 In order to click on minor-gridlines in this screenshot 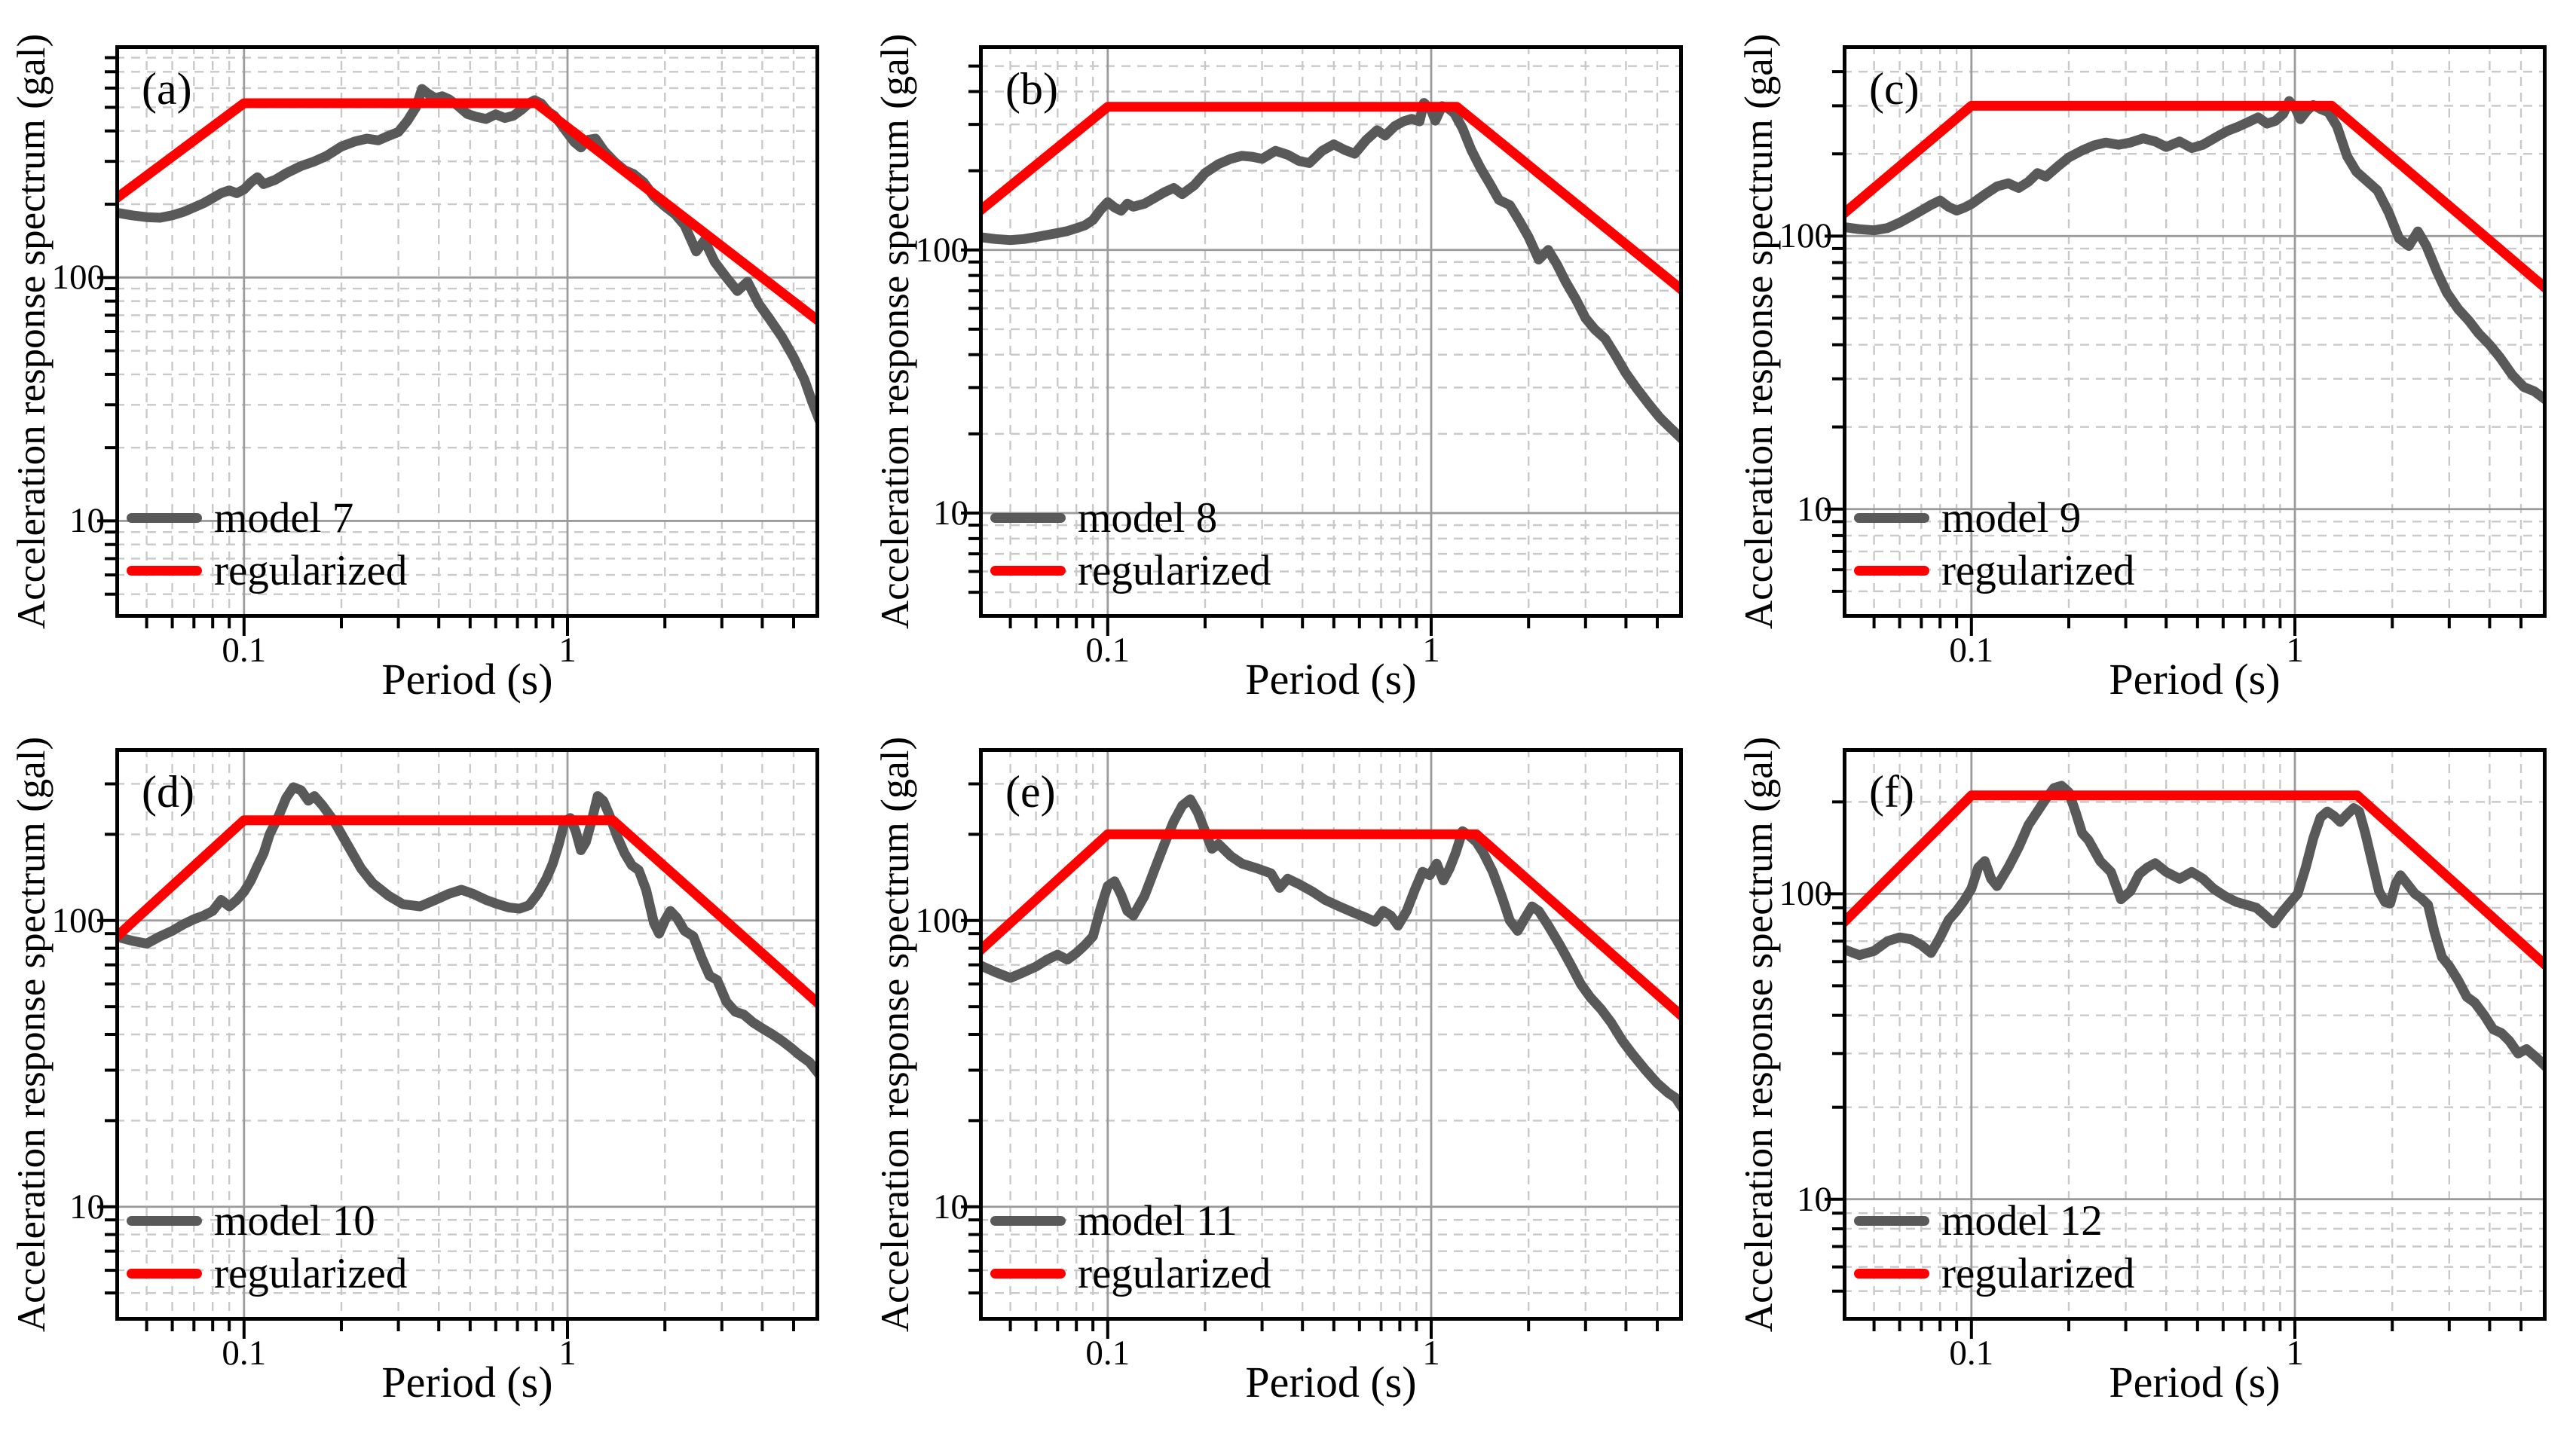, I will do `click(1331, 331)`.